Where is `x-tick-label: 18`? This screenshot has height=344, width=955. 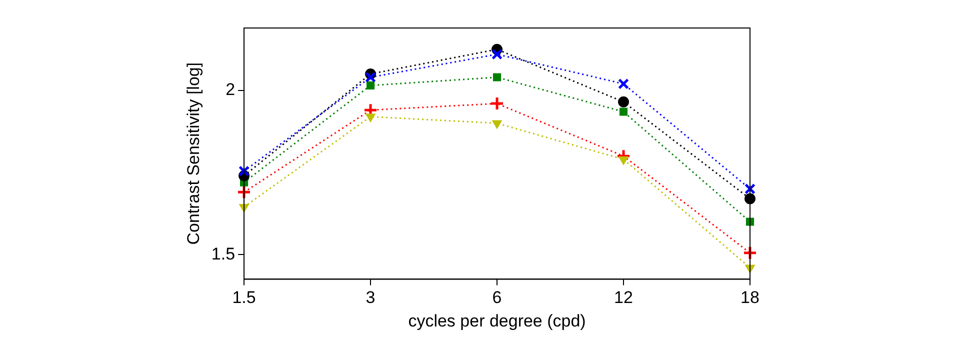
x-tick-label: 18 is located at coordinates (750, 298).